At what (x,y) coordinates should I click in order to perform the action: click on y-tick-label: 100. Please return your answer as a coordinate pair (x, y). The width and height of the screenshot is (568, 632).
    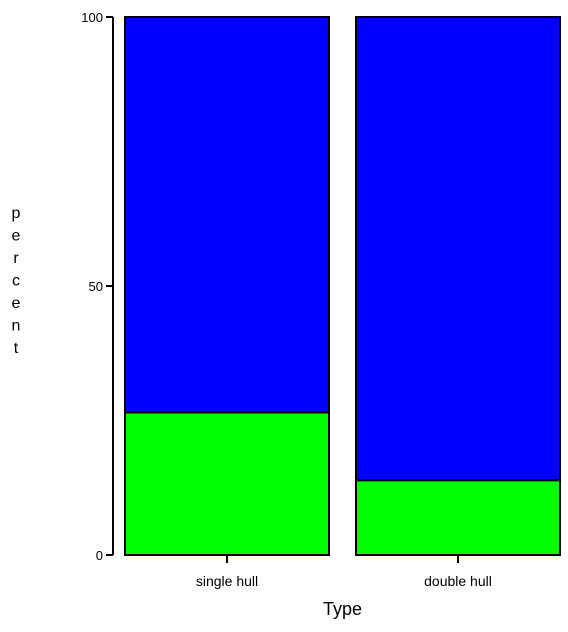
    Looking at the image, I should click on (92, 17).